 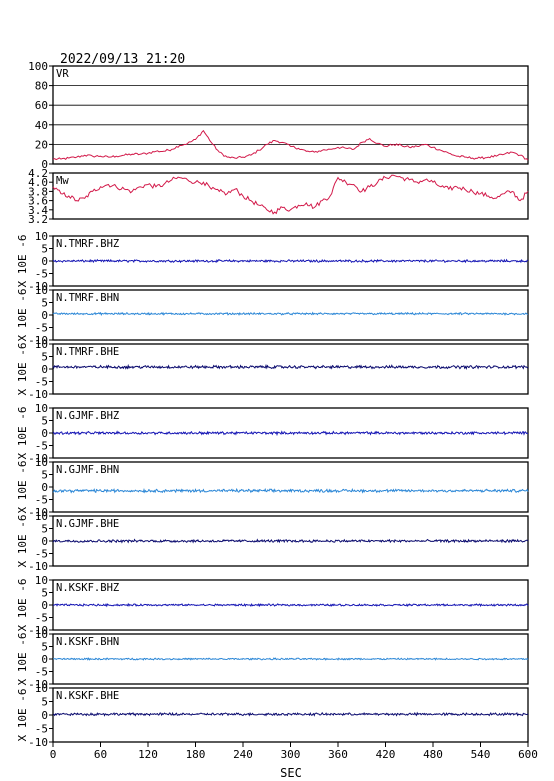 What do you see at coordinates (122, 59) in the screenshot?
I see `header-timestamp: 2022/09/13 21:20` at bounding box center [122, 59].